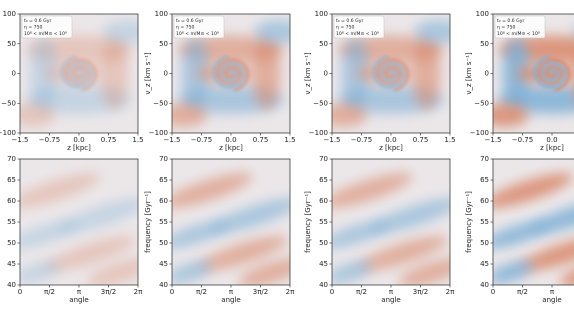 This screenshot has height=311, width=574. Describe the element at coordinates (261, 140) in the screenshot. I see `x-tick-label: 0.75` at that location.